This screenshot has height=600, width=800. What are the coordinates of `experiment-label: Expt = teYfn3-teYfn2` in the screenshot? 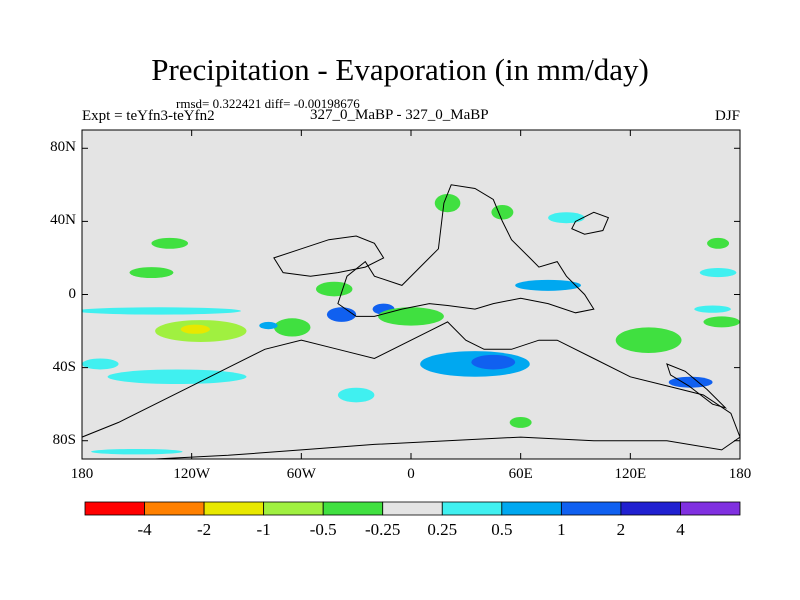 It's located at (148, 116).